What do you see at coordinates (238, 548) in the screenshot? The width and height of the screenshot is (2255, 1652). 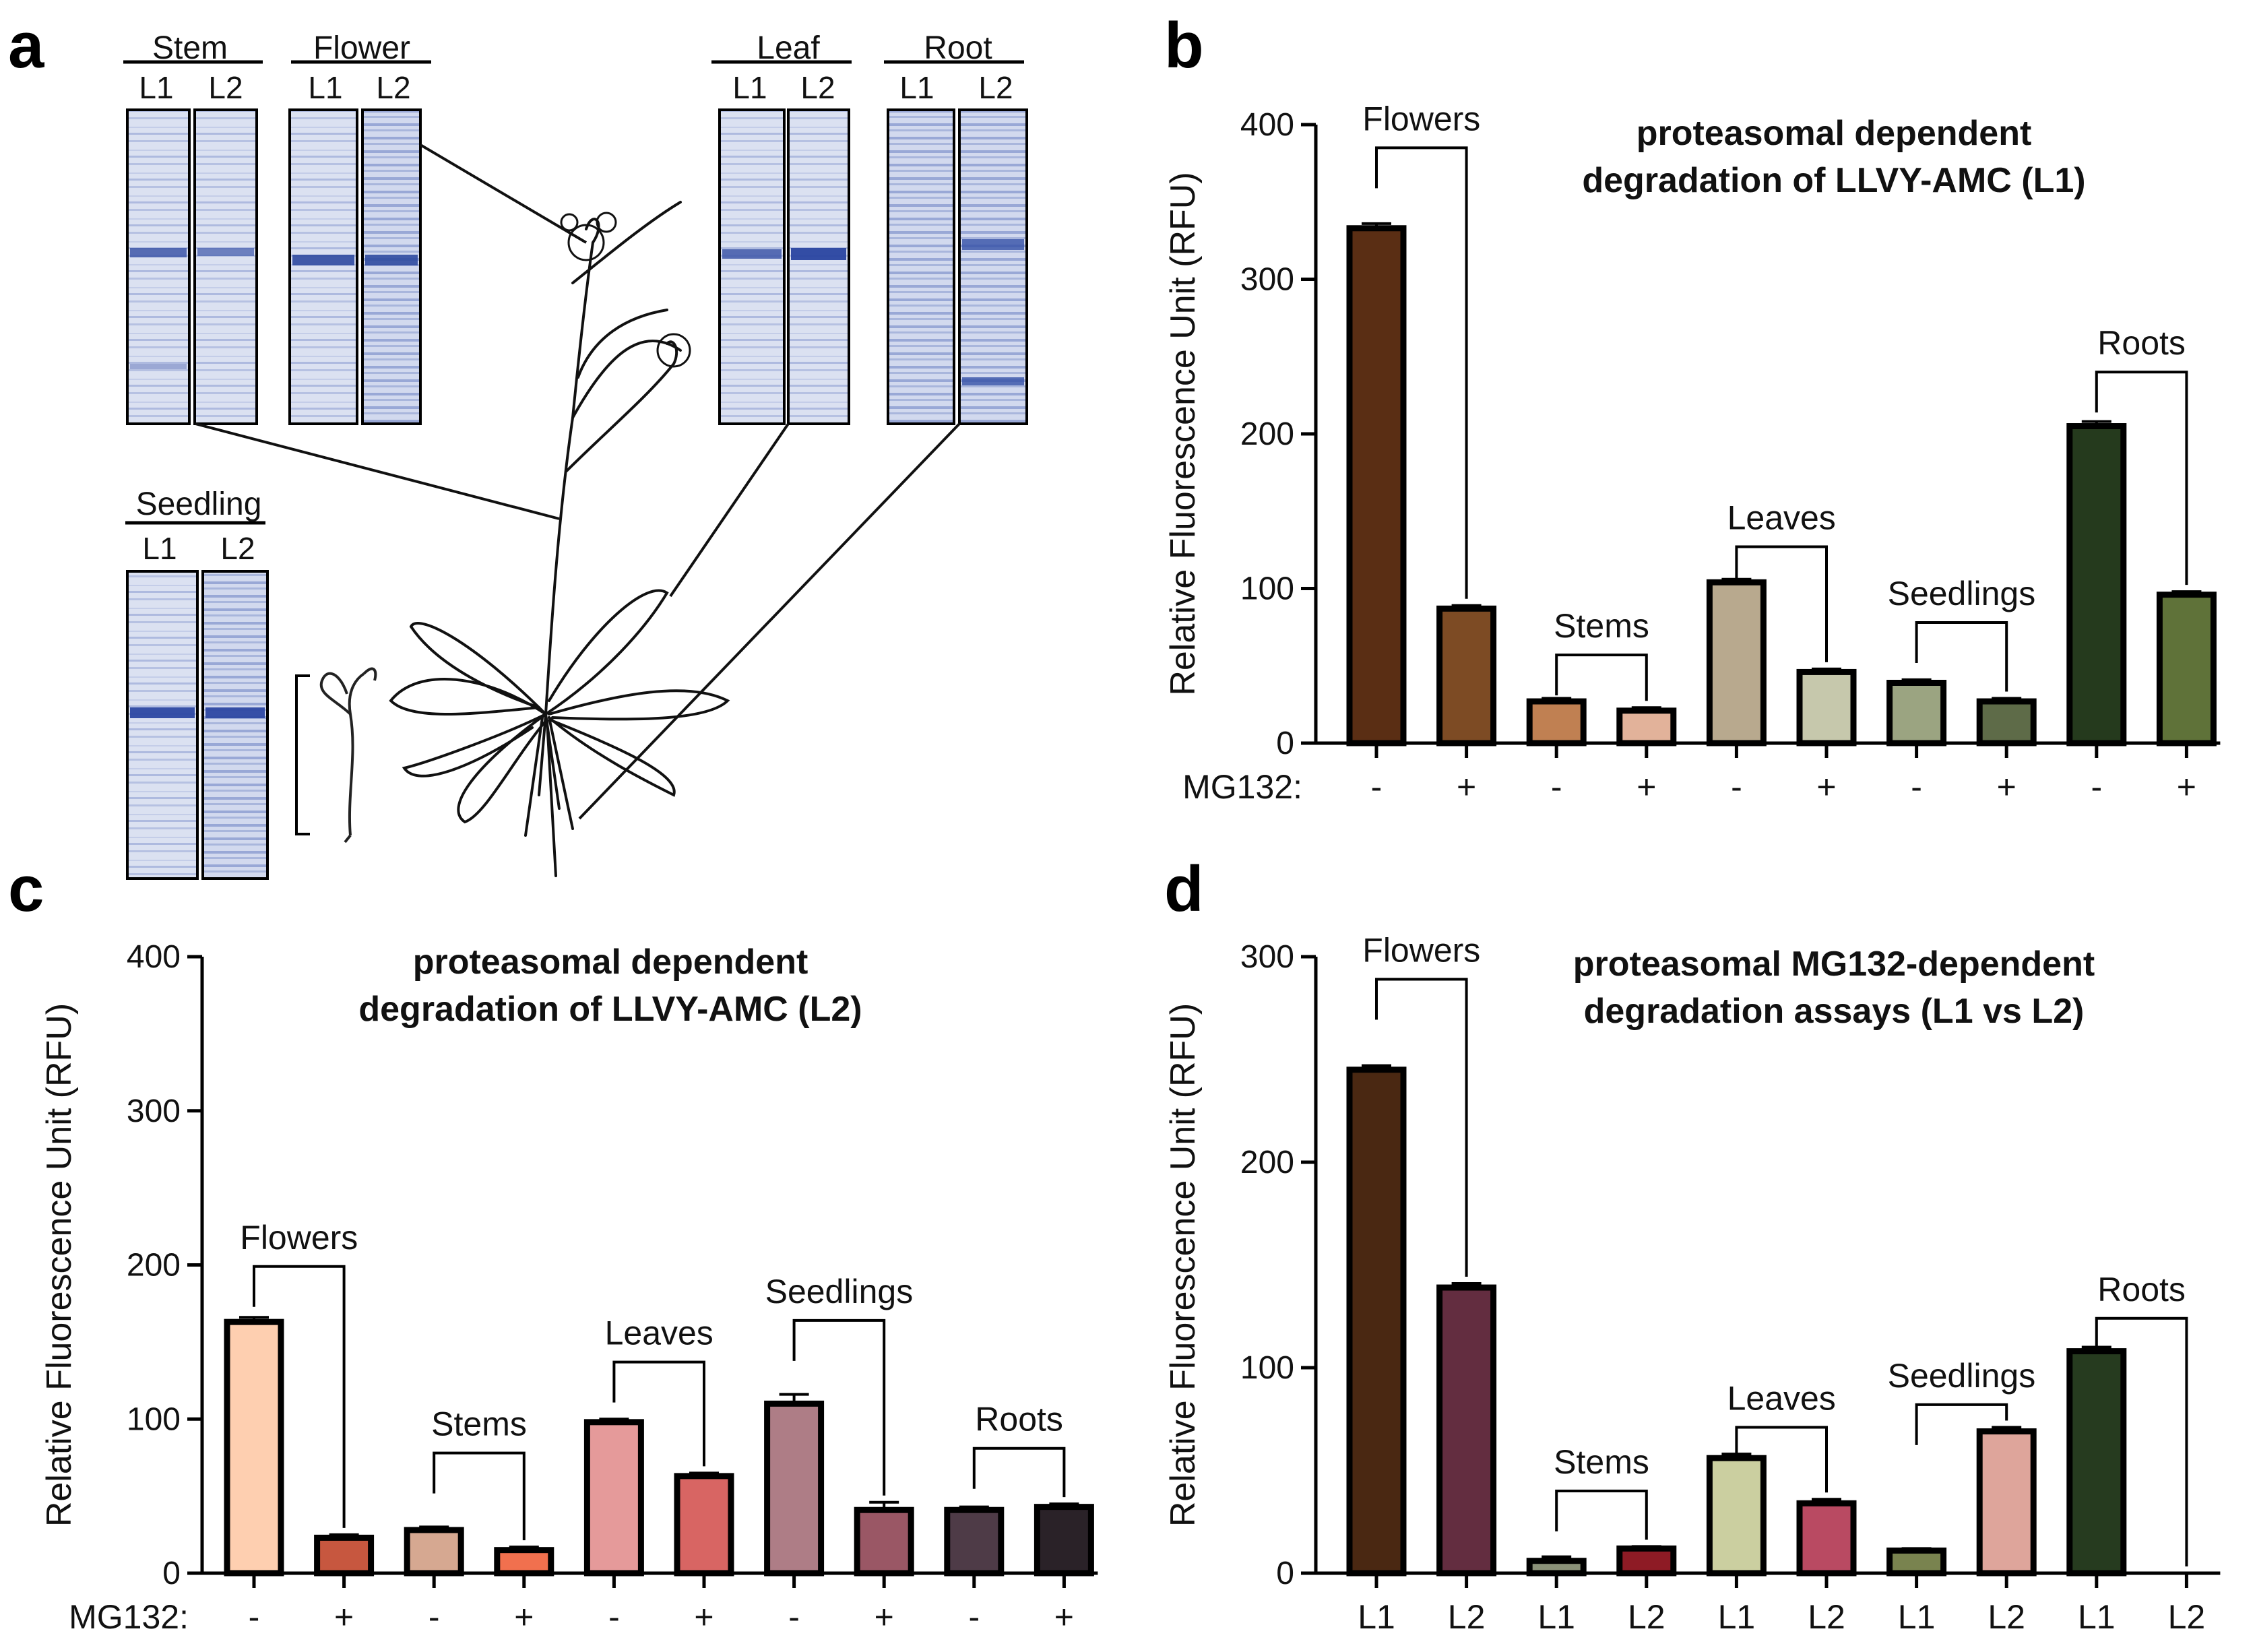 I see `gel-seedling-lane-2: L2` at bounding box center [238, 548].